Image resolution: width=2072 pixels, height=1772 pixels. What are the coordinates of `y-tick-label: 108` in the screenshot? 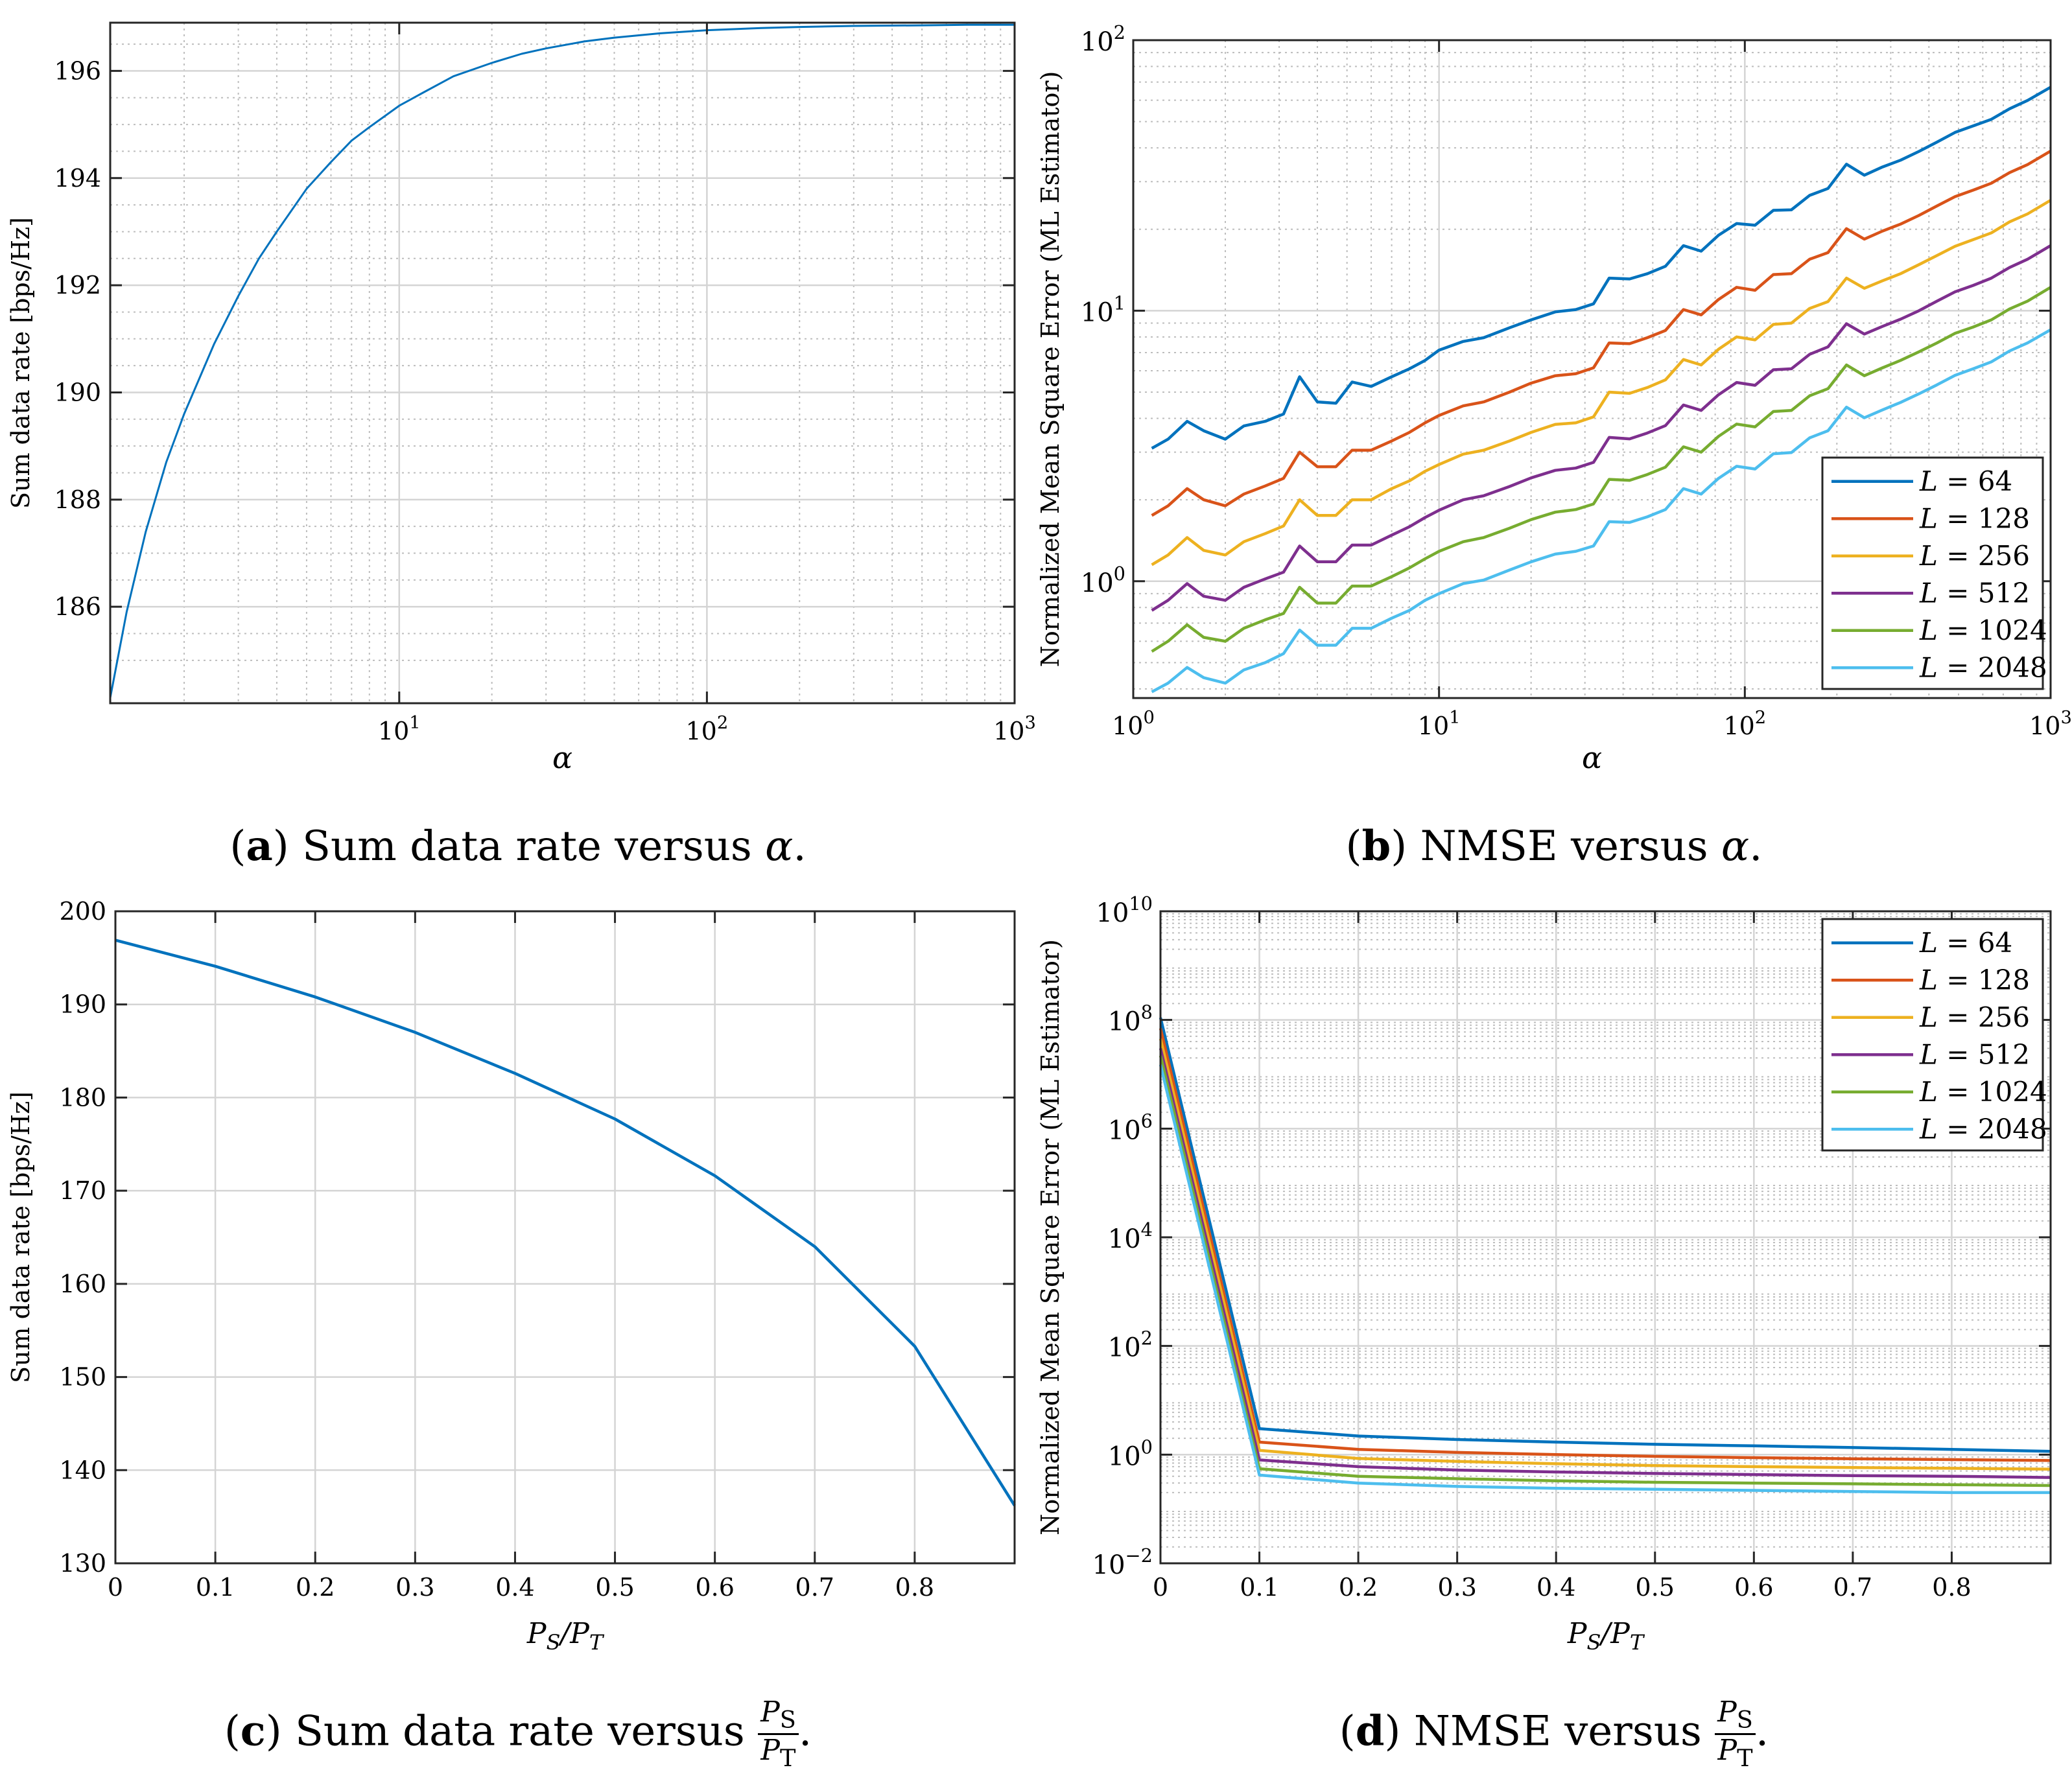 It's located at (1130, 1019).